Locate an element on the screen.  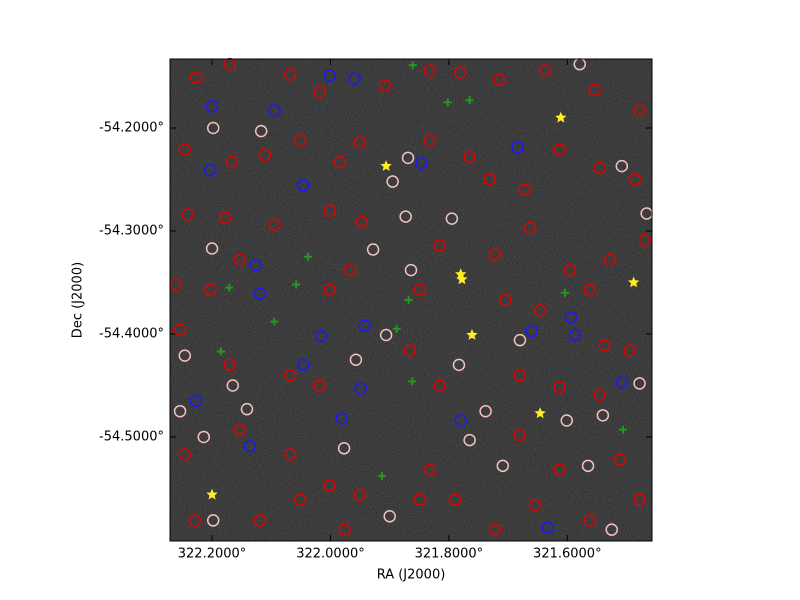
y-tick-label: -54.3000° is located at coordinates (131, 230).